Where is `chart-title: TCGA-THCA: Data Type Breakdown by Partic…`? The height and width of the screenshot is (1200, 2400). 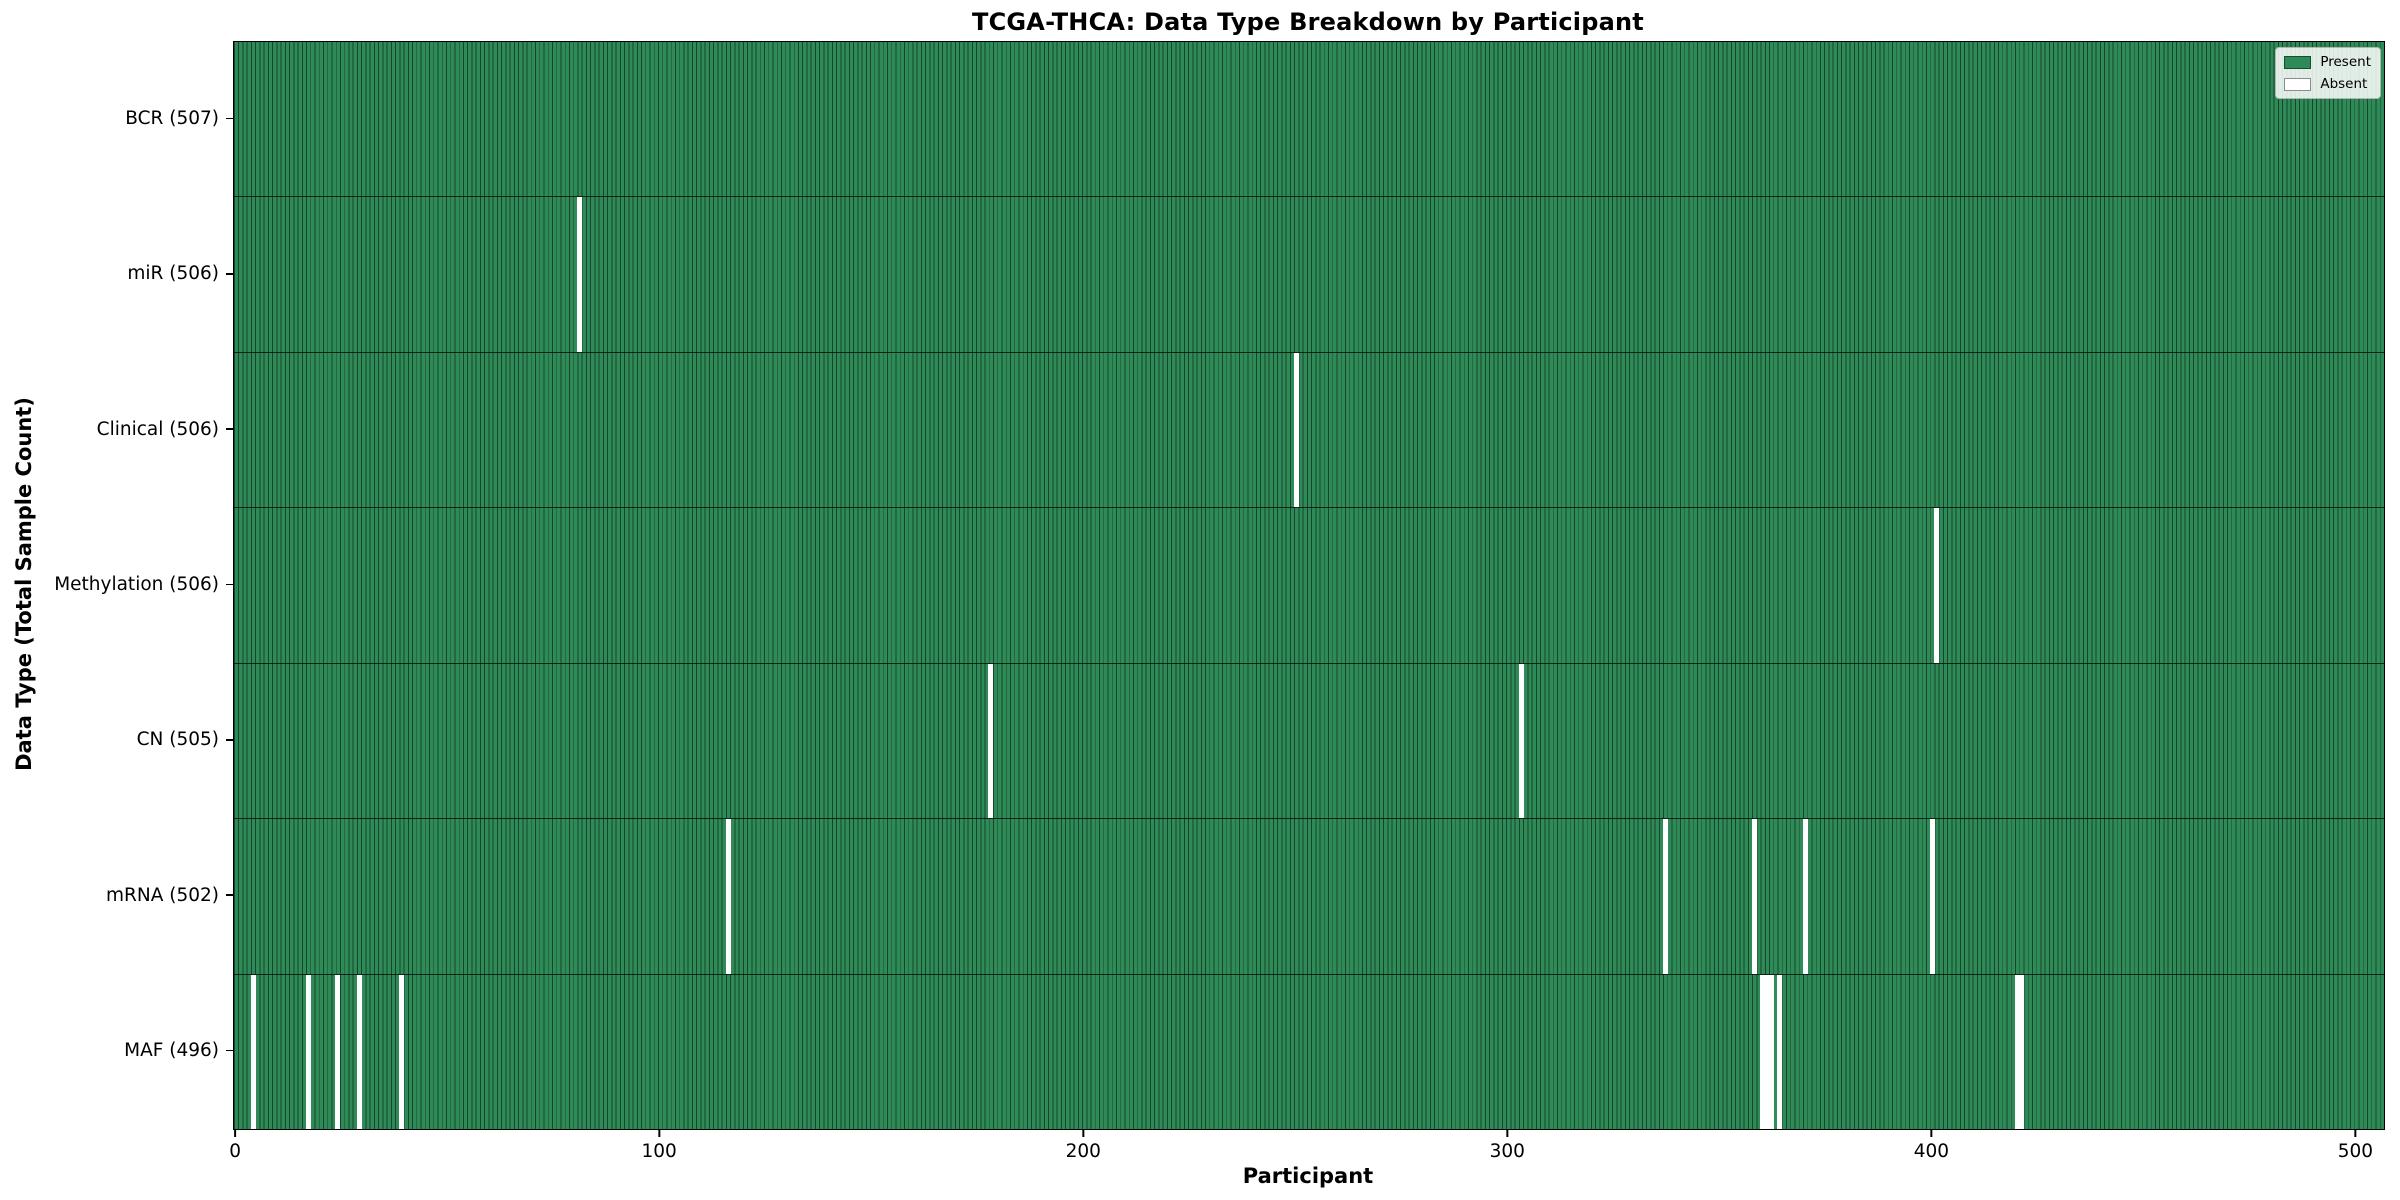 chart-title: TCGA-THCA: Data Type Breakdown by Partic… is located at coordinates (1308, 22).